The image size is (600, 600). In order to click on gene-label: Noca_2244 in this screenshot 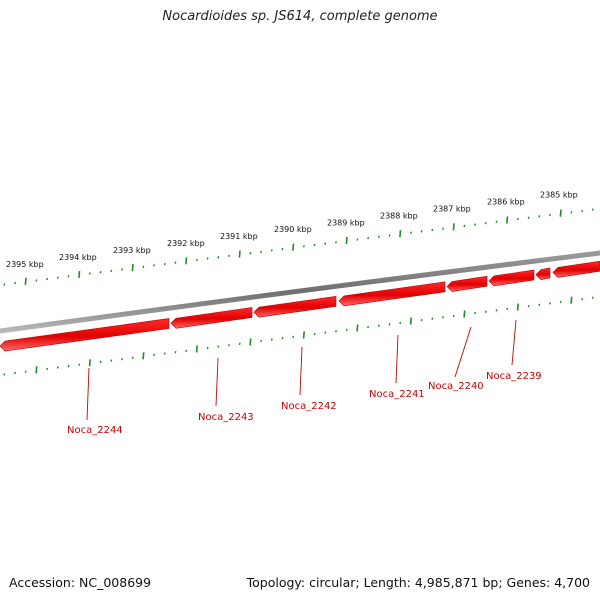, I will do `click(95, 430)`.